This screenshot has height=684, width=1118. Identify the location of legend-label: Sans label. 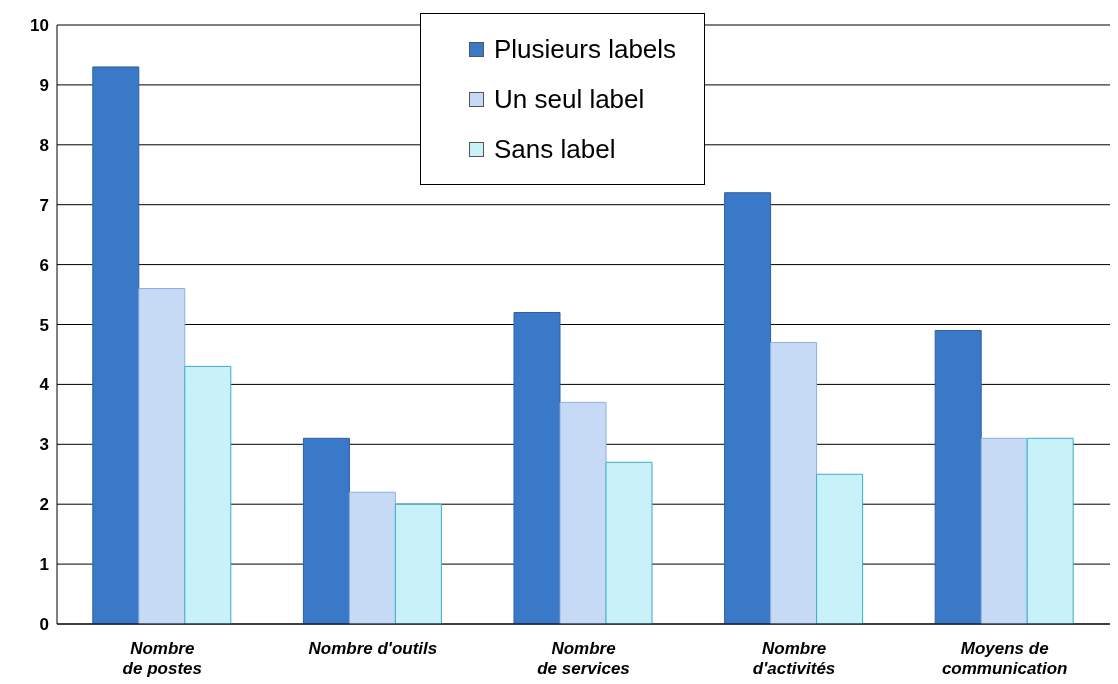
(555, 149).